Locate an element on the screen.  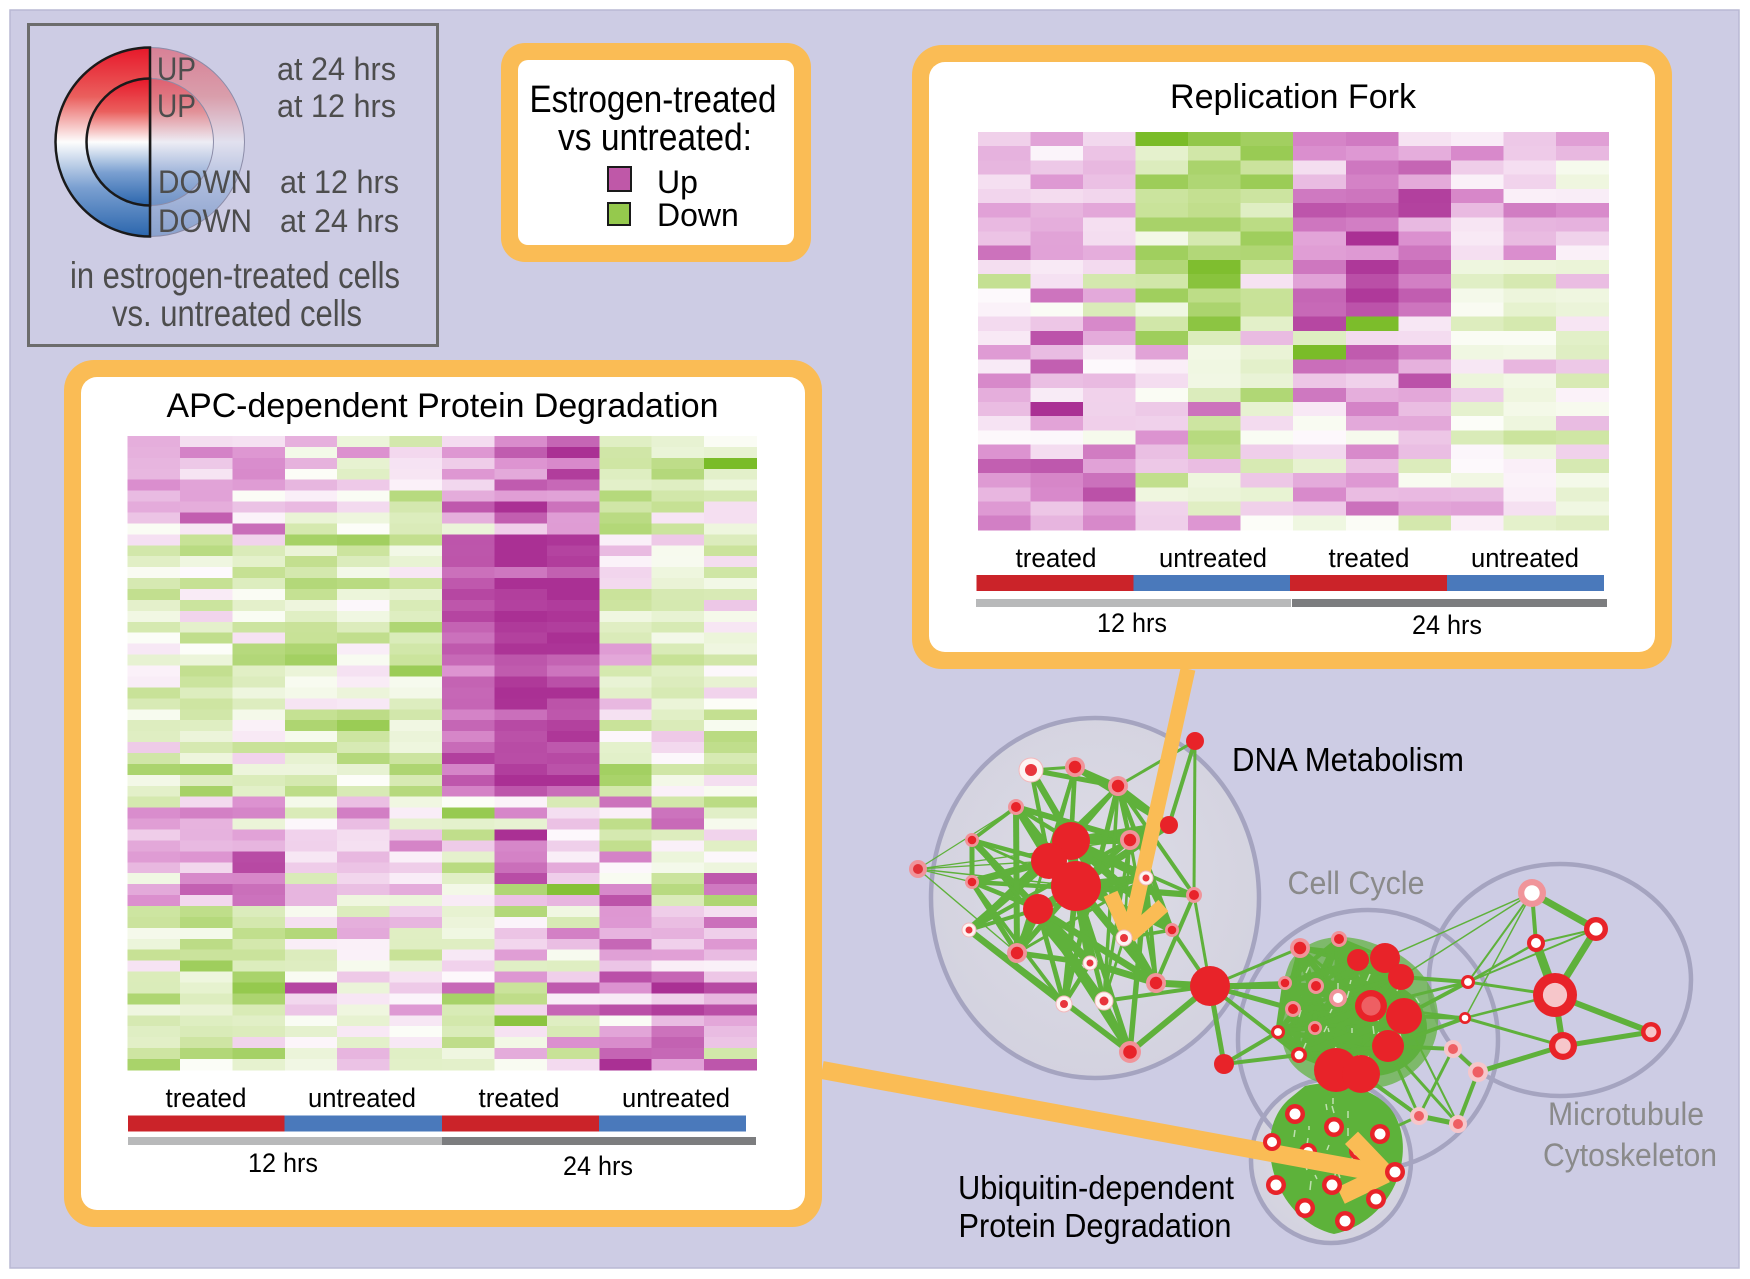
svg-text: vs. untreated cells is located at coordinates (237, 313).